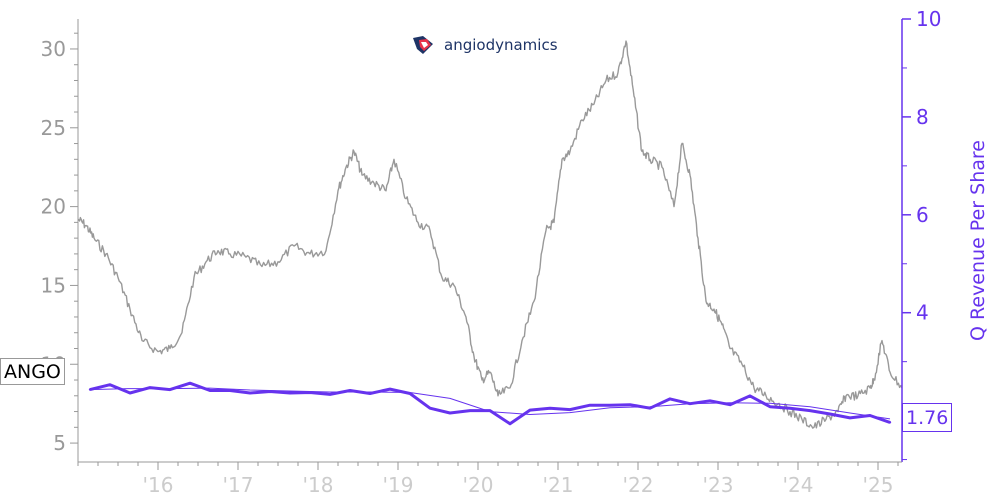  I want to click on x-axis-tick-label: '17, so click(238, 485).